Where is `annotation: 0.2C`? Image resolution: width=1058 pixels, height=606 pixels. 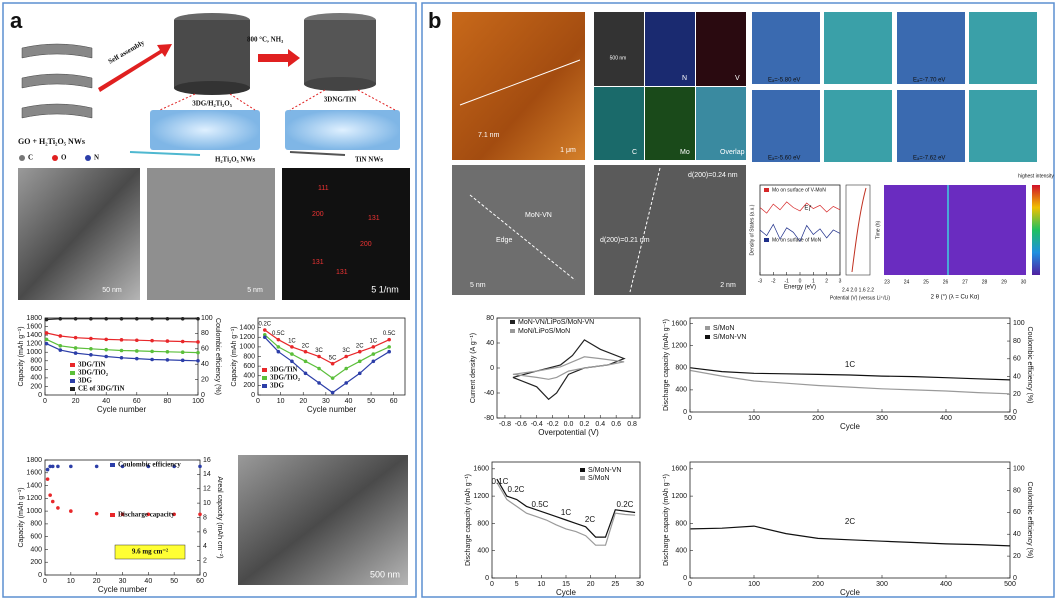
annotation: 0.2C is located at coordinates (625, 504).